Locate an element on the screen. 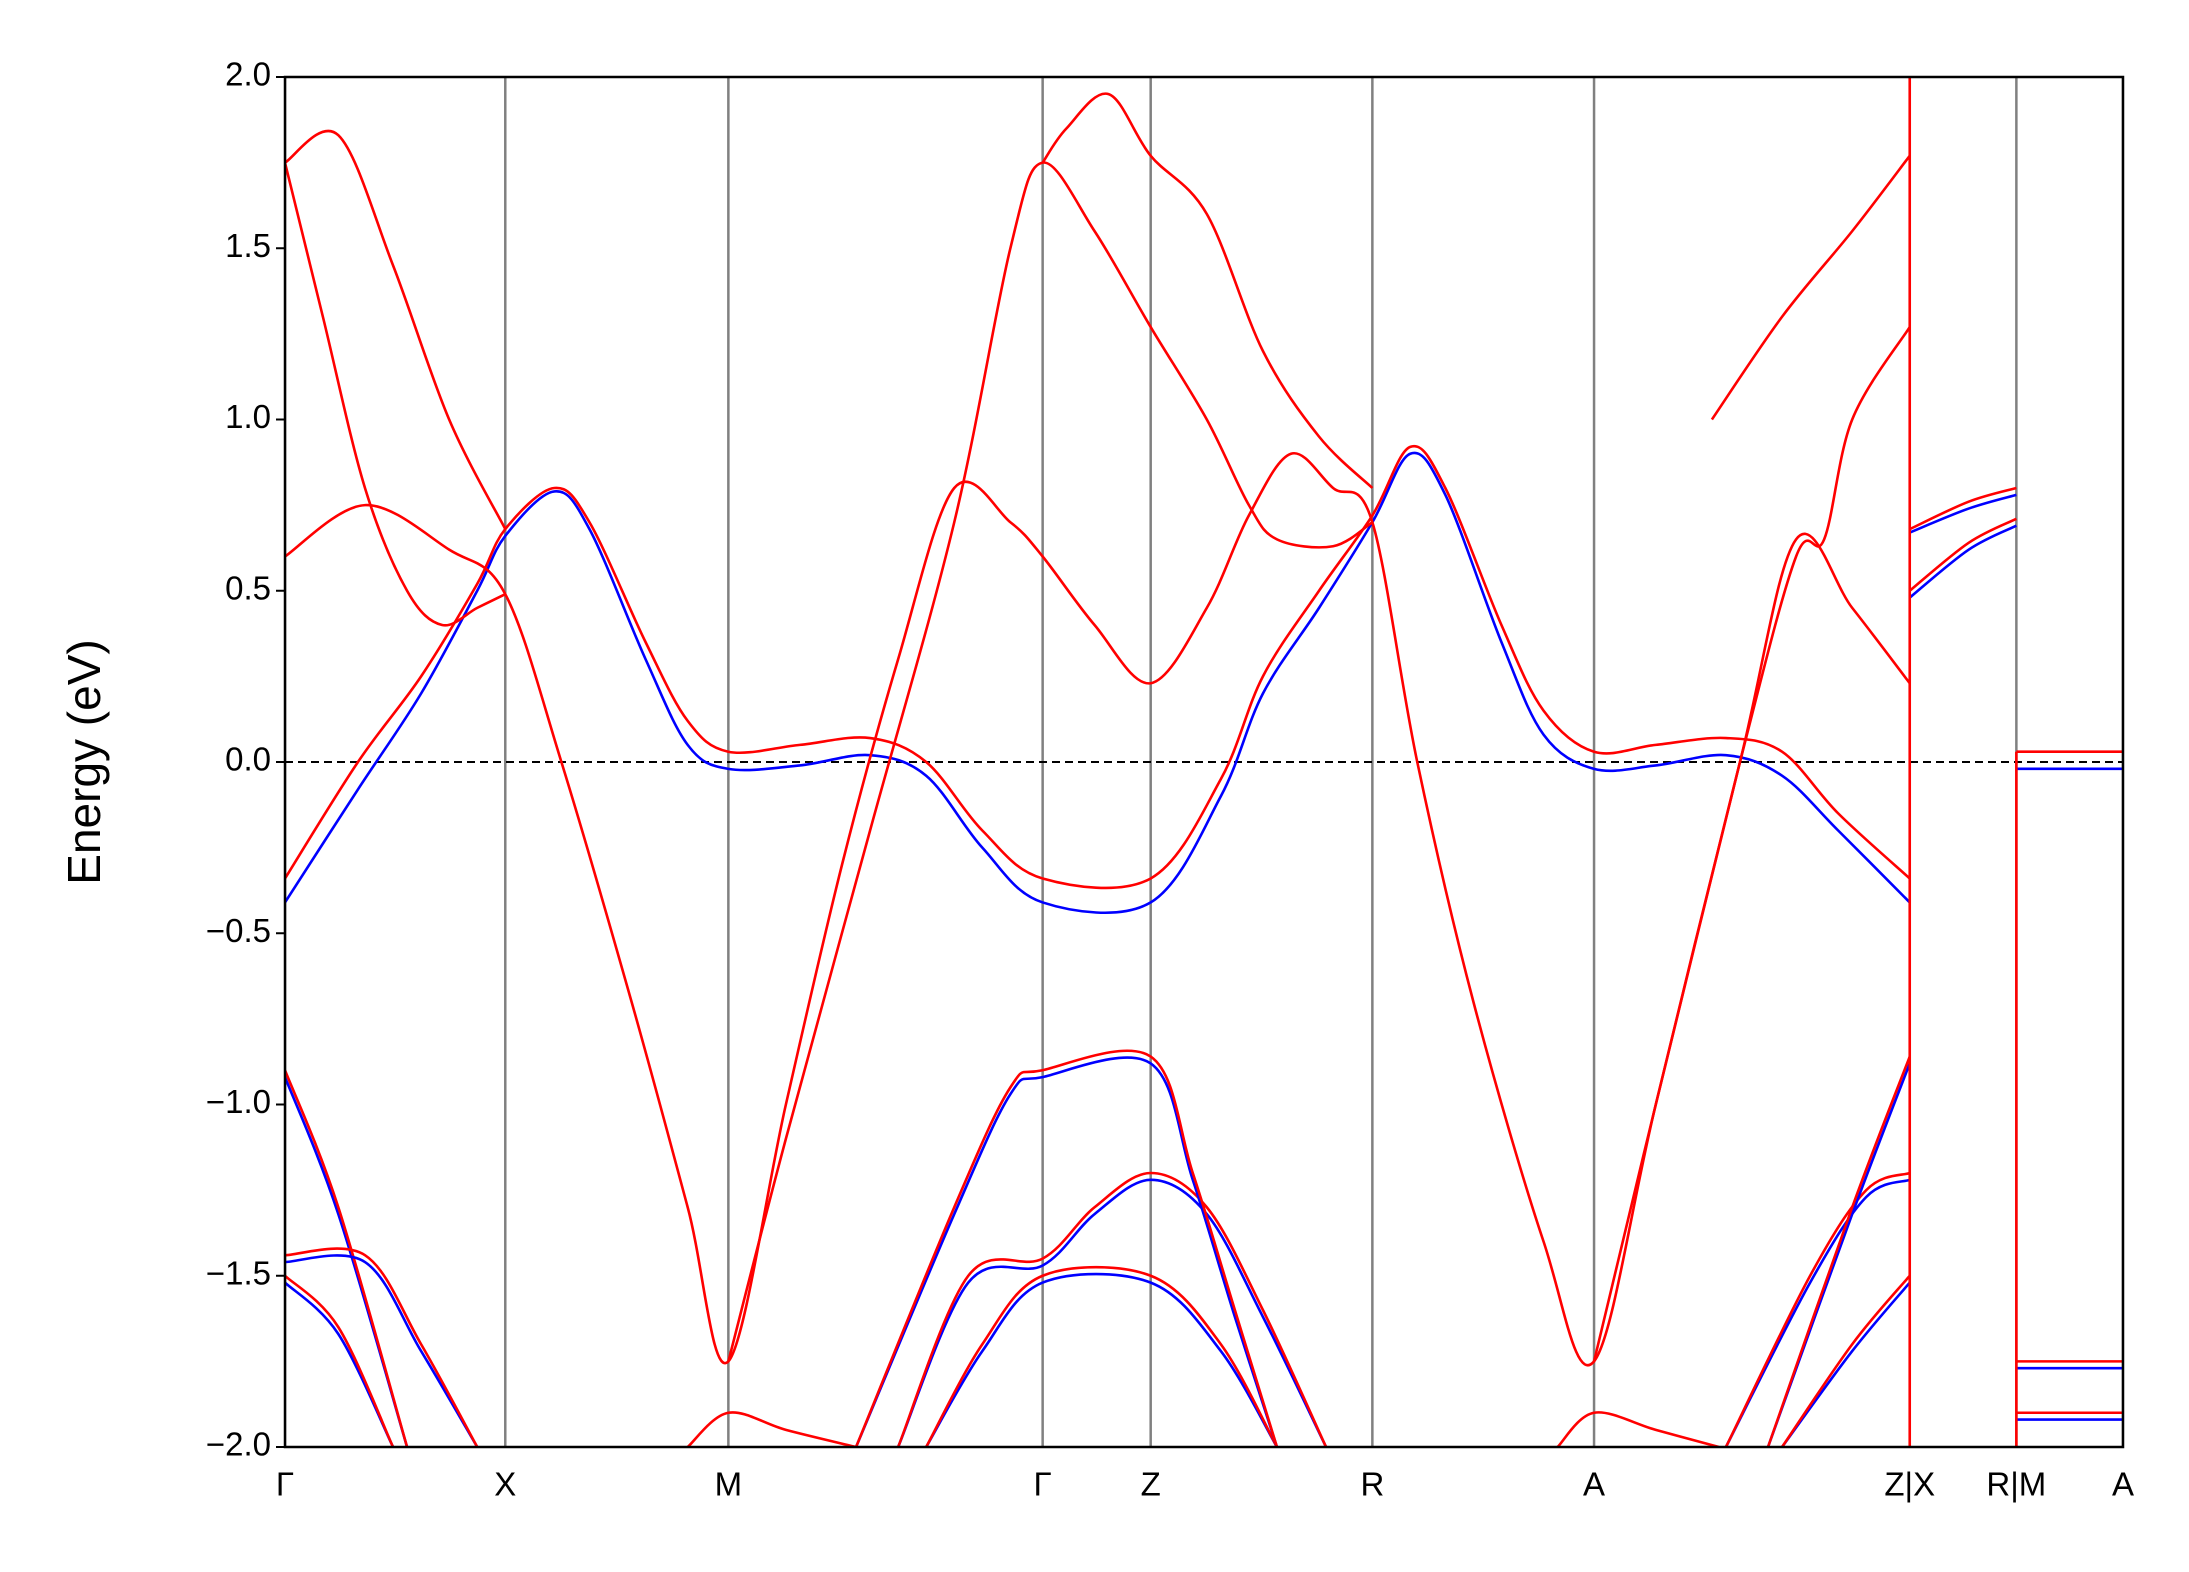 The image size is (2189, 1572). y-tick-label: 1.0 is located at coordinates (248, 416).